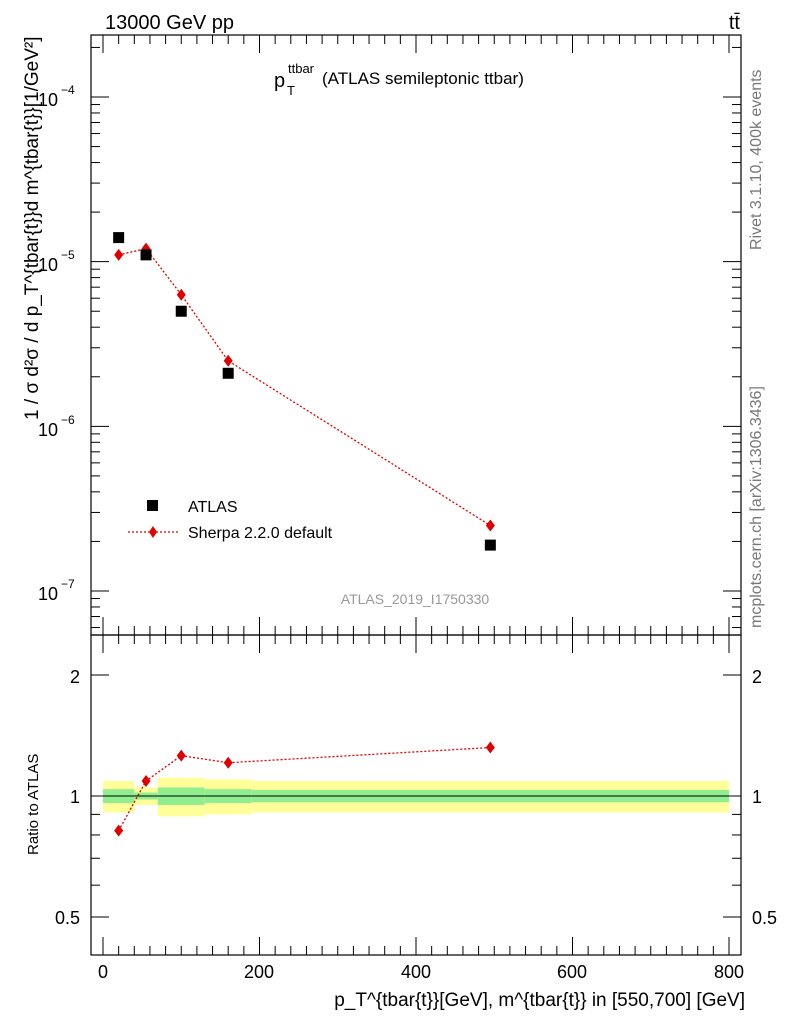 This screenshot has width=786, height=1024. I want to click on sherpa-series, so click(304, 387).